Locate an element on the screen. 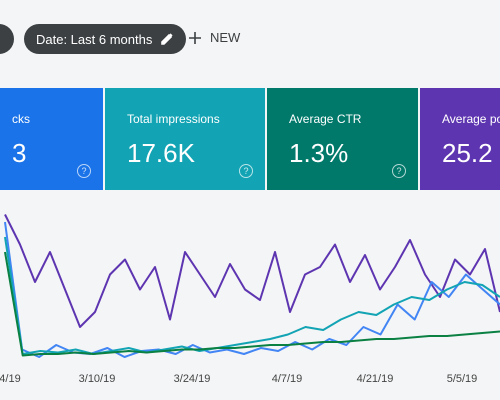  x-tick-label: 3/10/19 is located at coordinates (97, 379).